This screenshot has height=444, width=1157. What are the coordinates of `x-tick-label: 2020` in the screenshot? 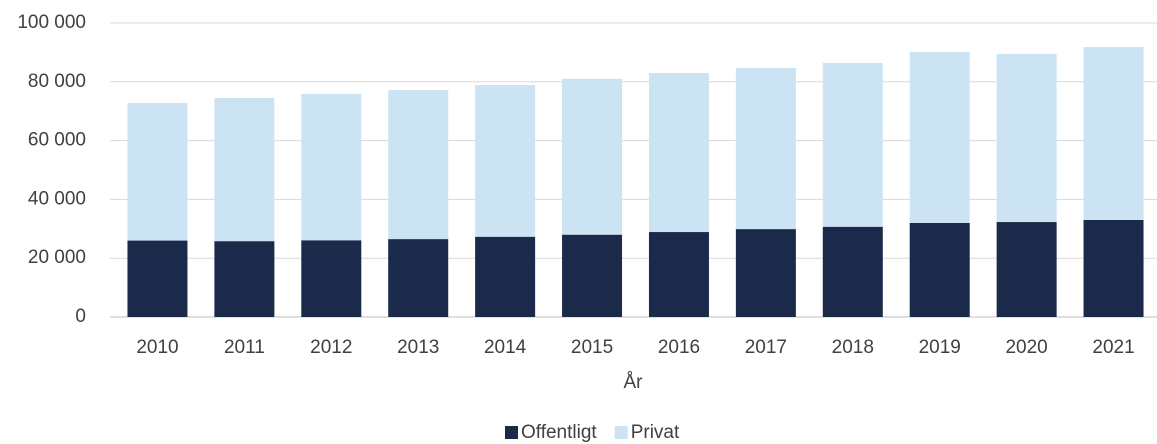 It's located at (1026, 347).